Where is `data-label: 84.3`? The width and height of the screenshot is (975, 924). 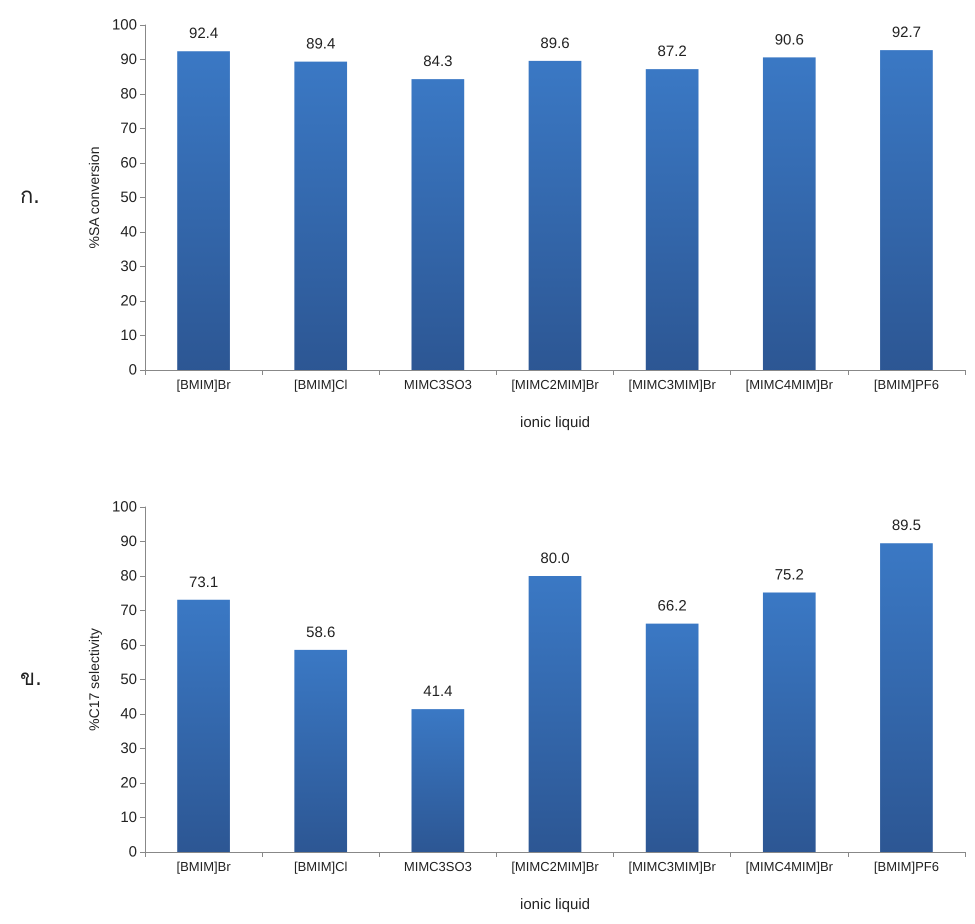
data-label: 84.3 is located at coordinates (437, 61).